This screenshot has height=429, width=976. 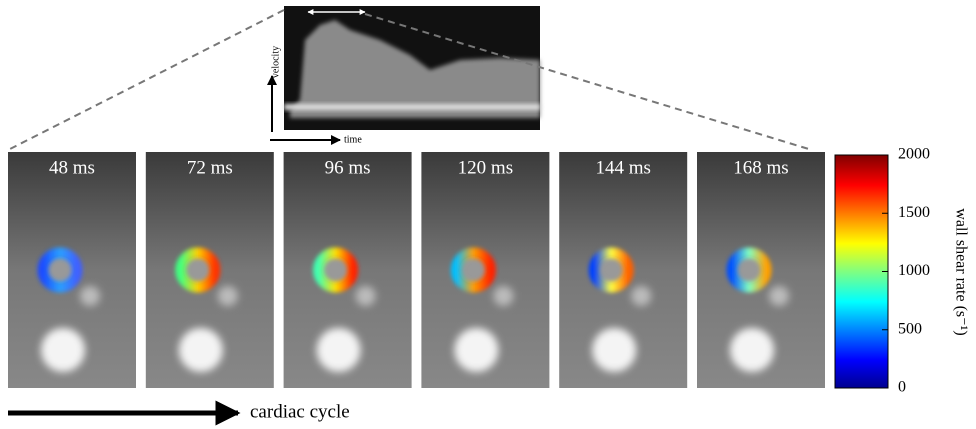 I want to click on baseline, so click(x=412, y=107).